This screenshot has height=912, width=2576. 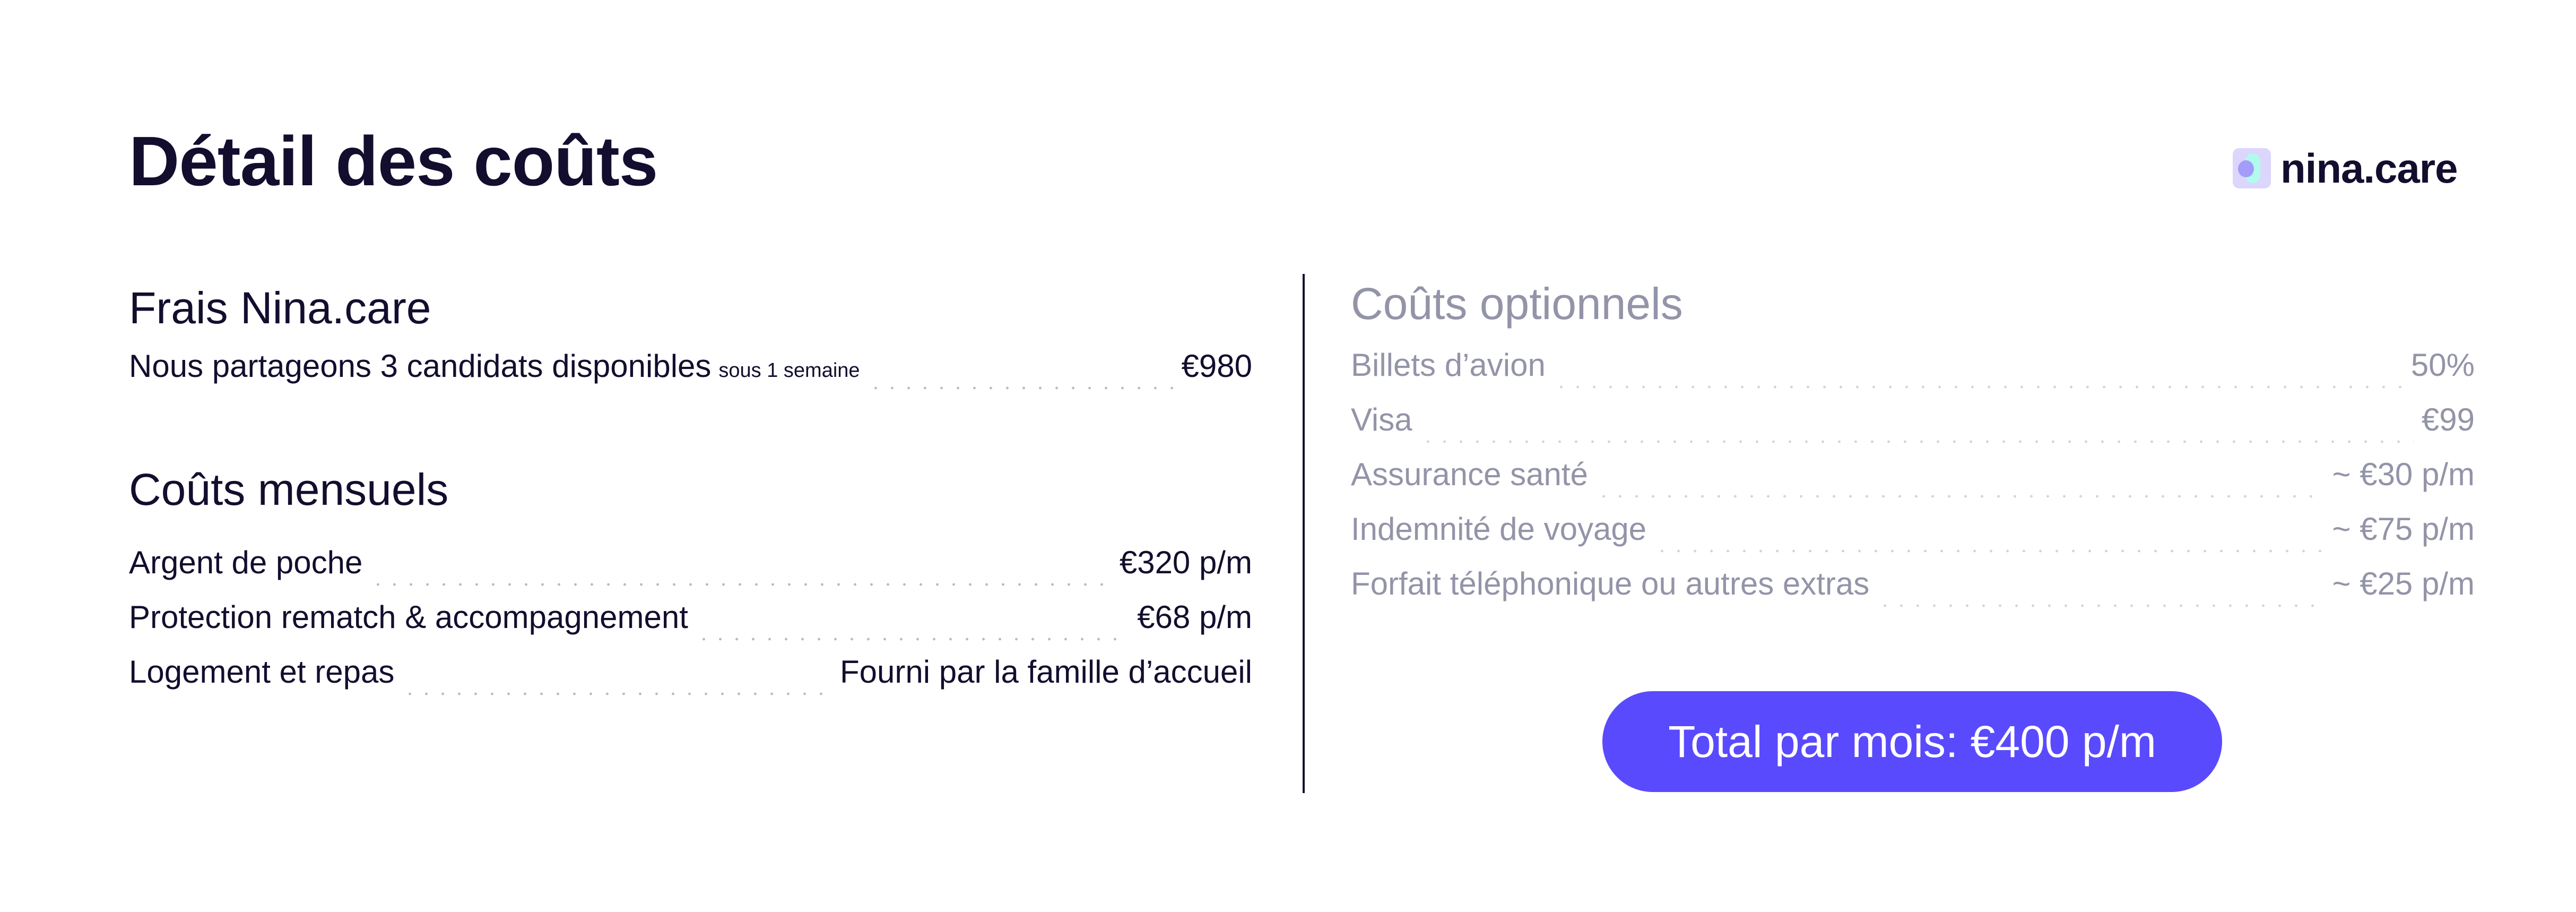 I want to click on row-value: 50%, so click(x=2442, y=365).